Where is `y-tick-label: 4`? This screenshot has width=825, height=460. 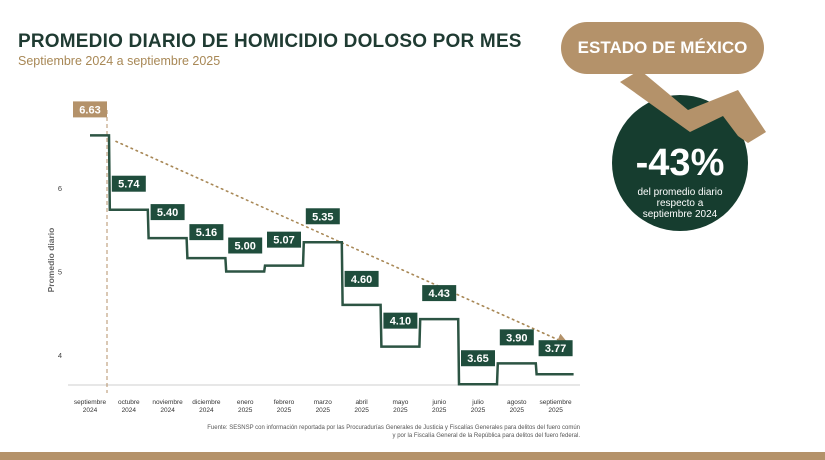
y-tick-label: 4 is located at coordinates (60, 355).